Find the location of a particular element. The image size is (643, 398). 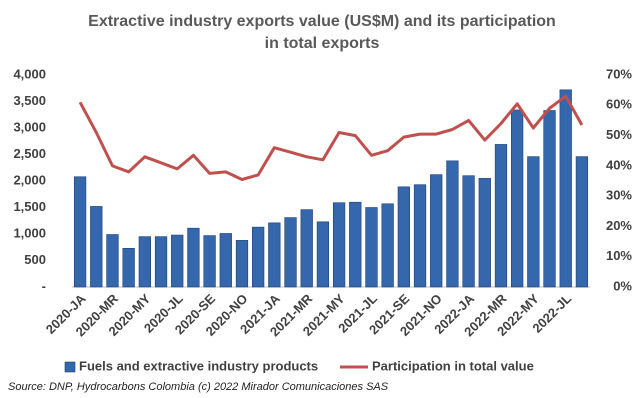

y2-tick-label: 30% is located at coordinates (619, 195).